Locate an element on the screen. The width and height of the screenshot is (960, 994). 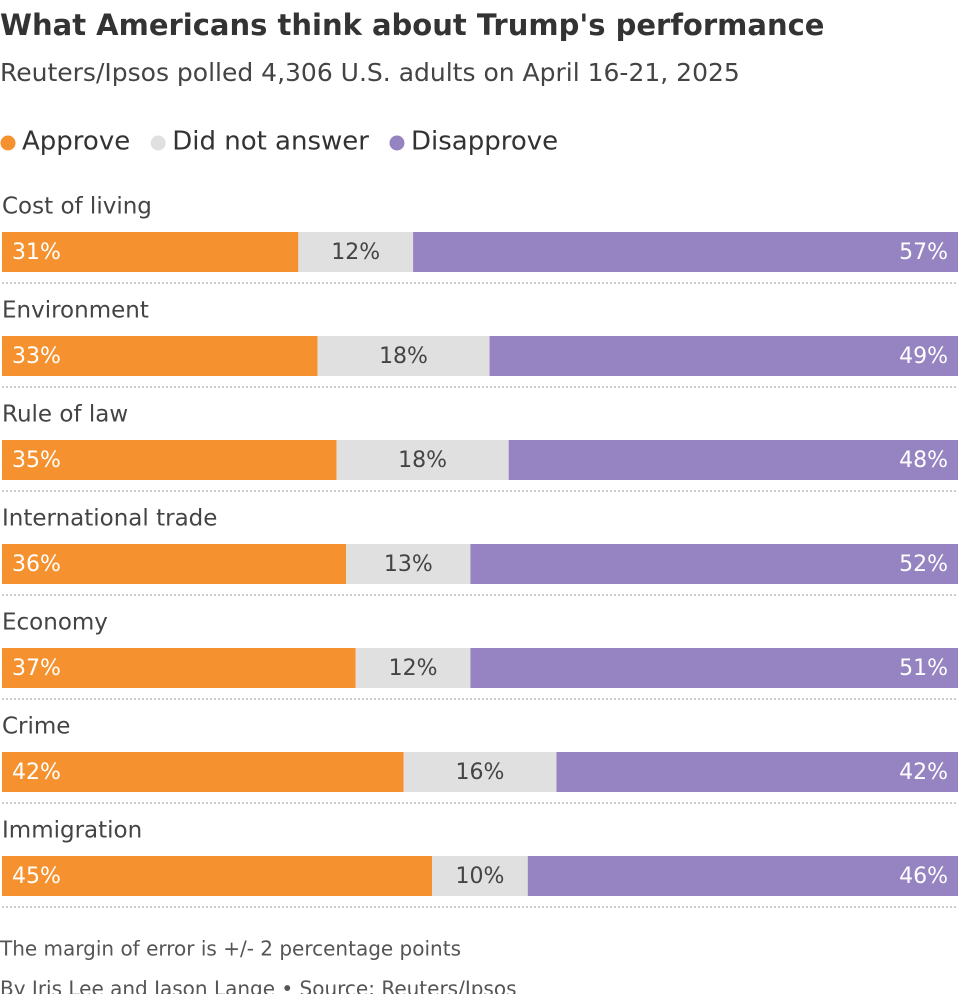
value-label: 10% is located at coordinates (480, 876).